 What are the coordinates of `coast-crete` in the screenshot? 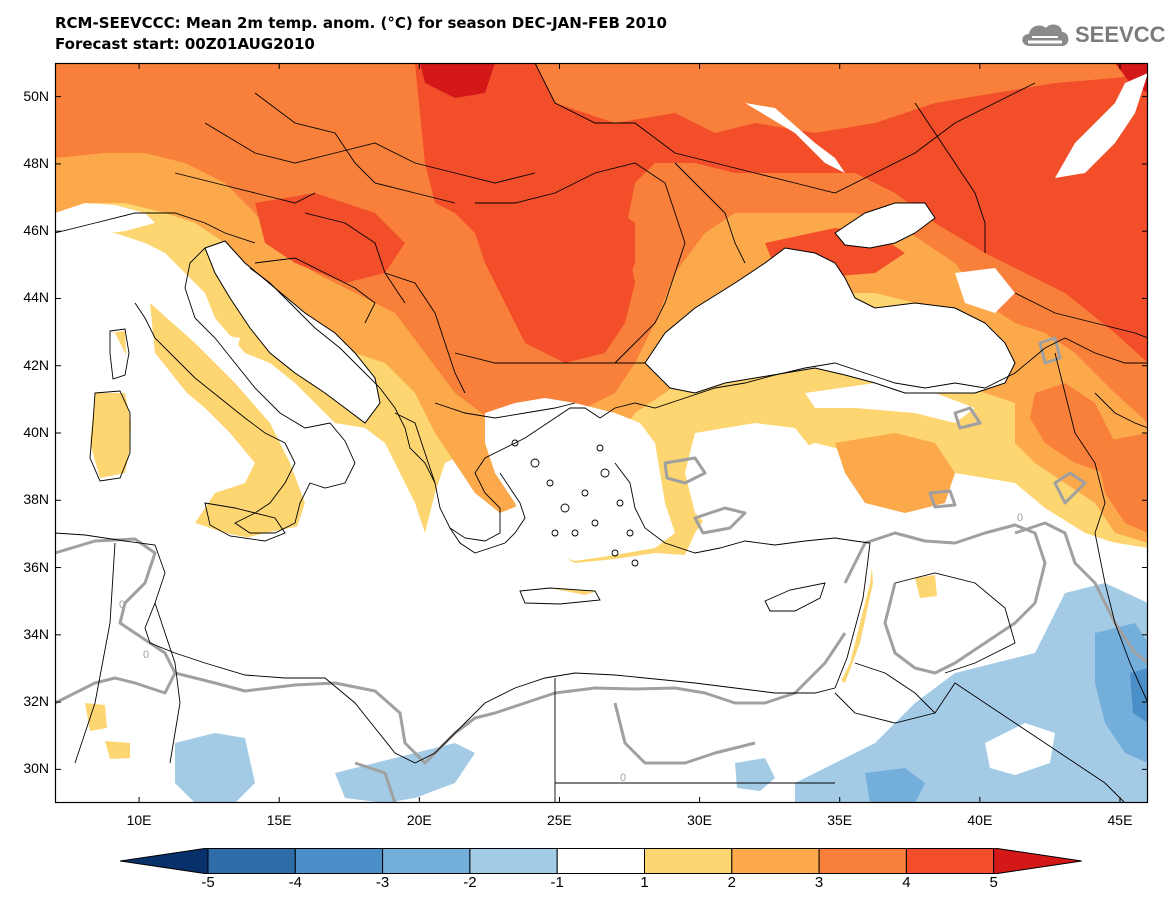 It's located at (560, 596).